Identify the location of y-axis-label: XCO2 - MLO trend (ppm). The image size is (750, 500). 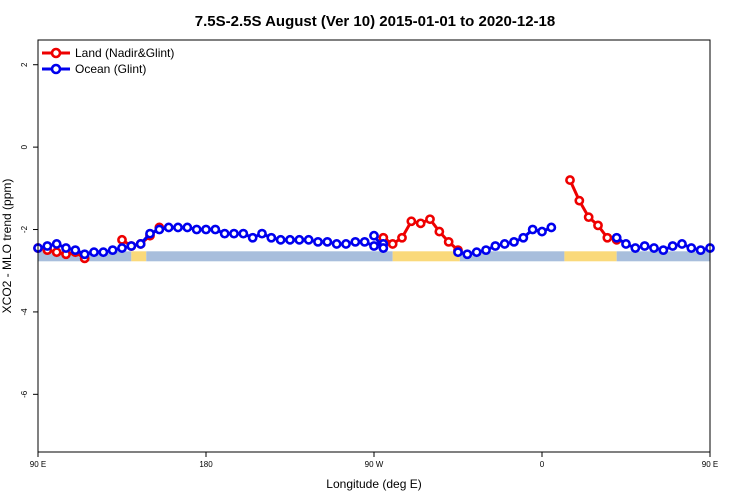
(7, 246).